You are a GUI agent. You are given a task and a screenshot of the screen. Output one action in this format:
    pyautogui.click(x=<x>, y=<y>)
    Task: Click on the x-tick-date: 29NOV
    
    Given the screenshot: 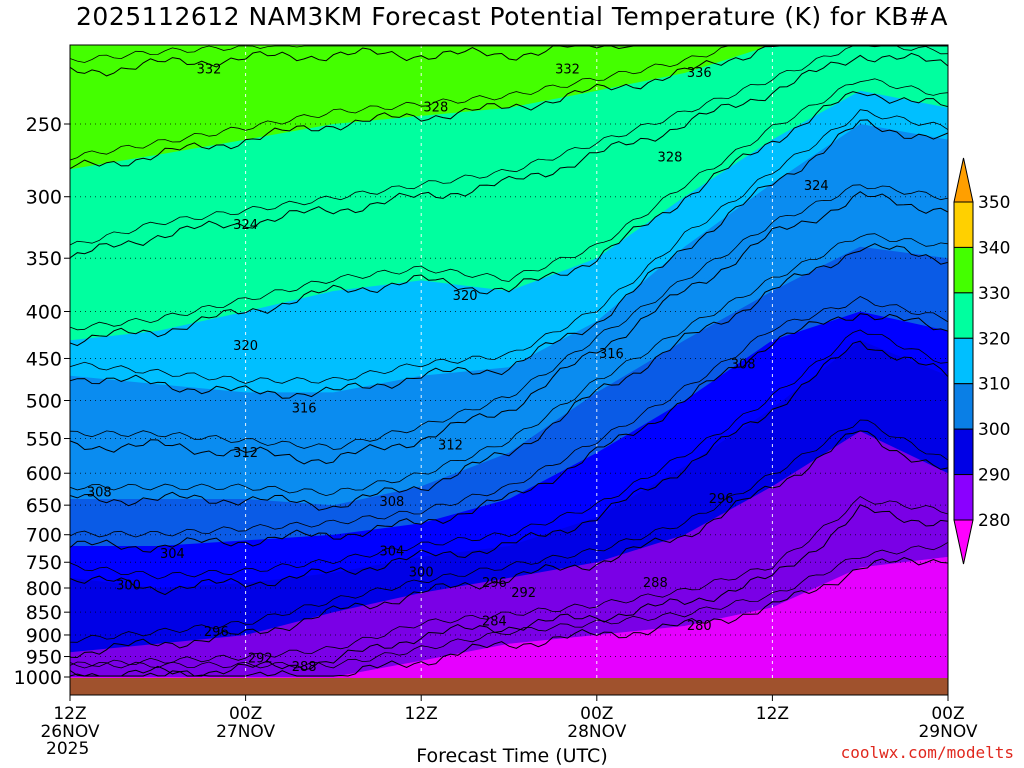 What is the action you would take?
    pyautogui.click(x=947, y=732)
    